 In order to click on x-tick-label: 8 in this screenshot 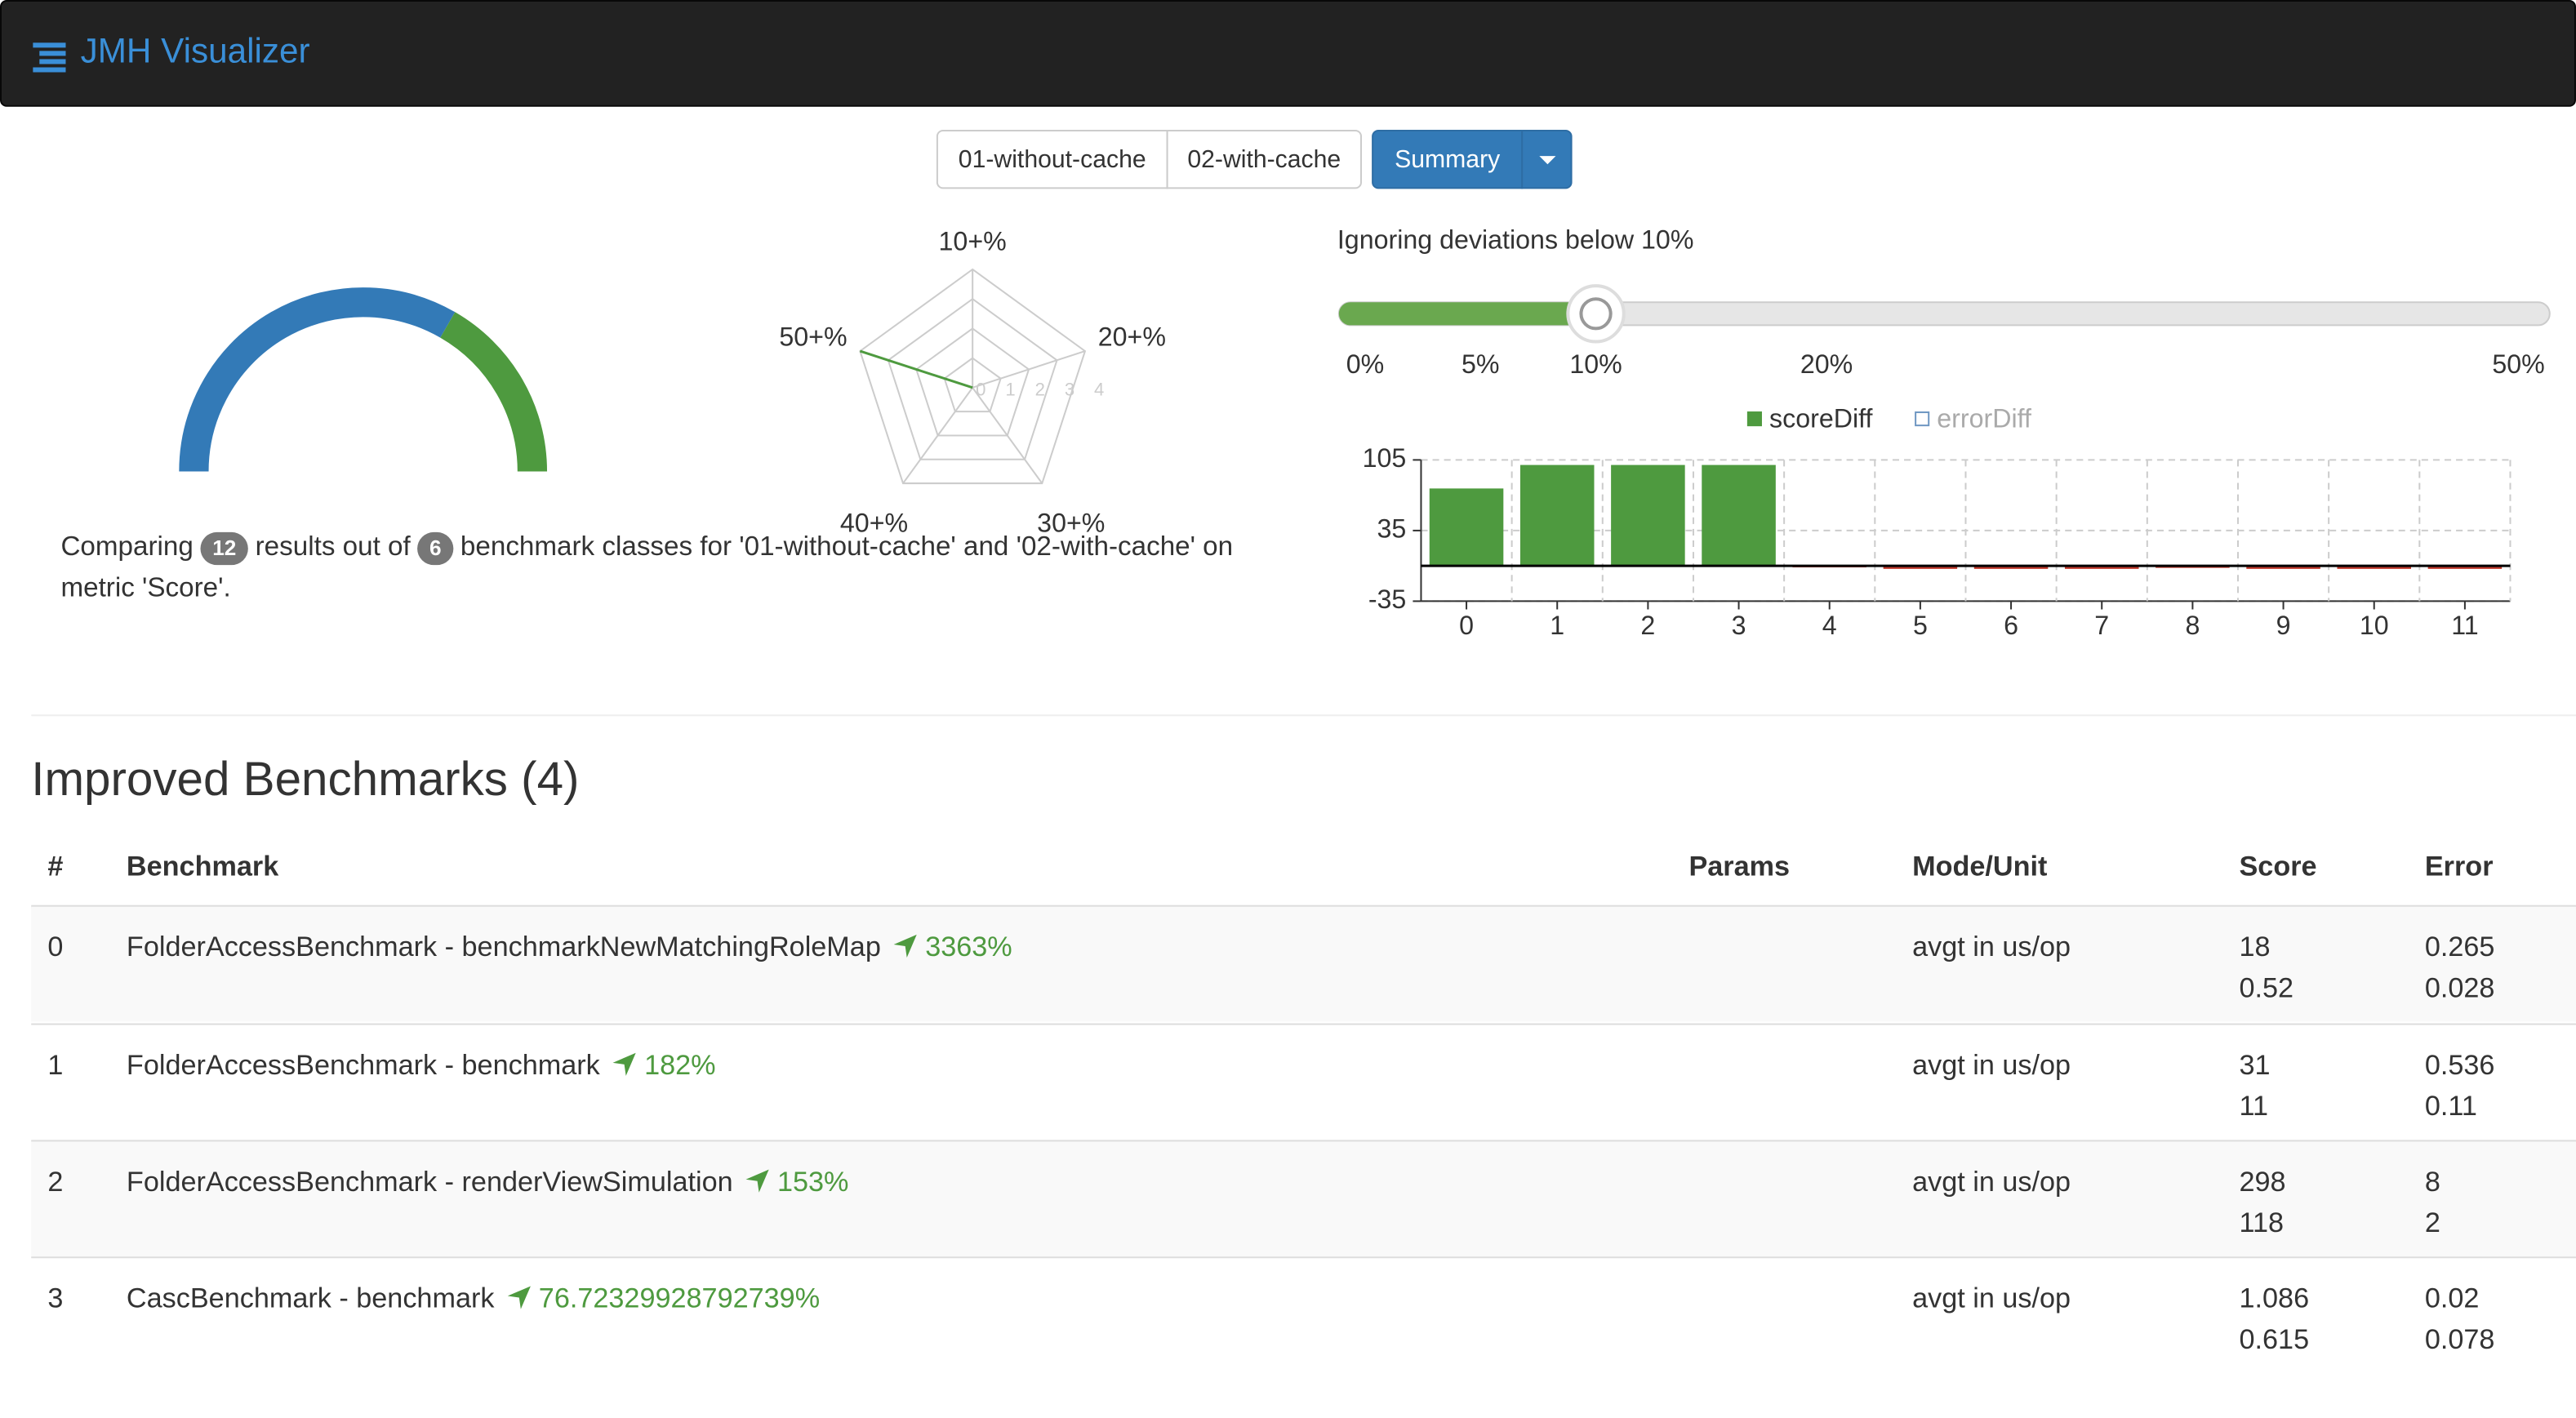, I will do `click(2192, 625)`.